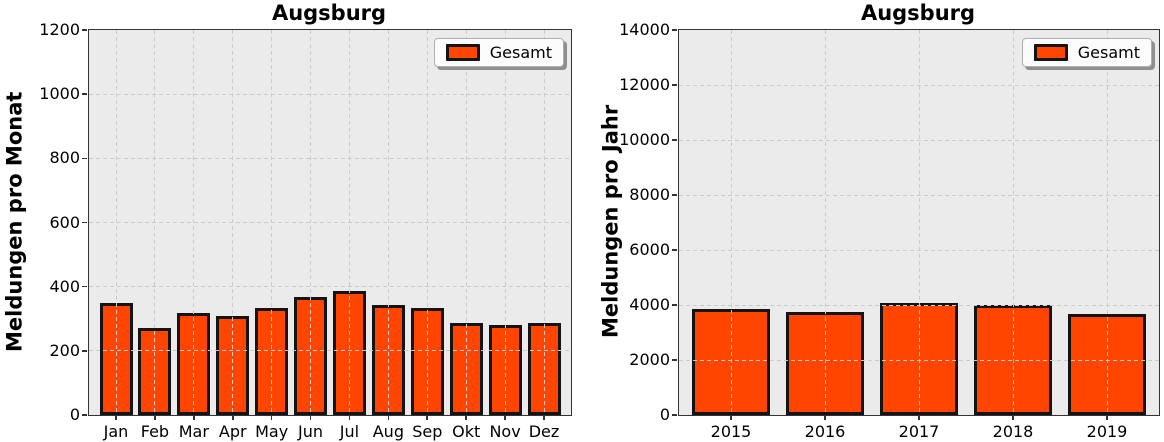 The width and height of the screenshot is (1164, 442). Describe the element at coordinates (232, 431) in the screenshot. I see `x-tick-label: Apr` at that location.